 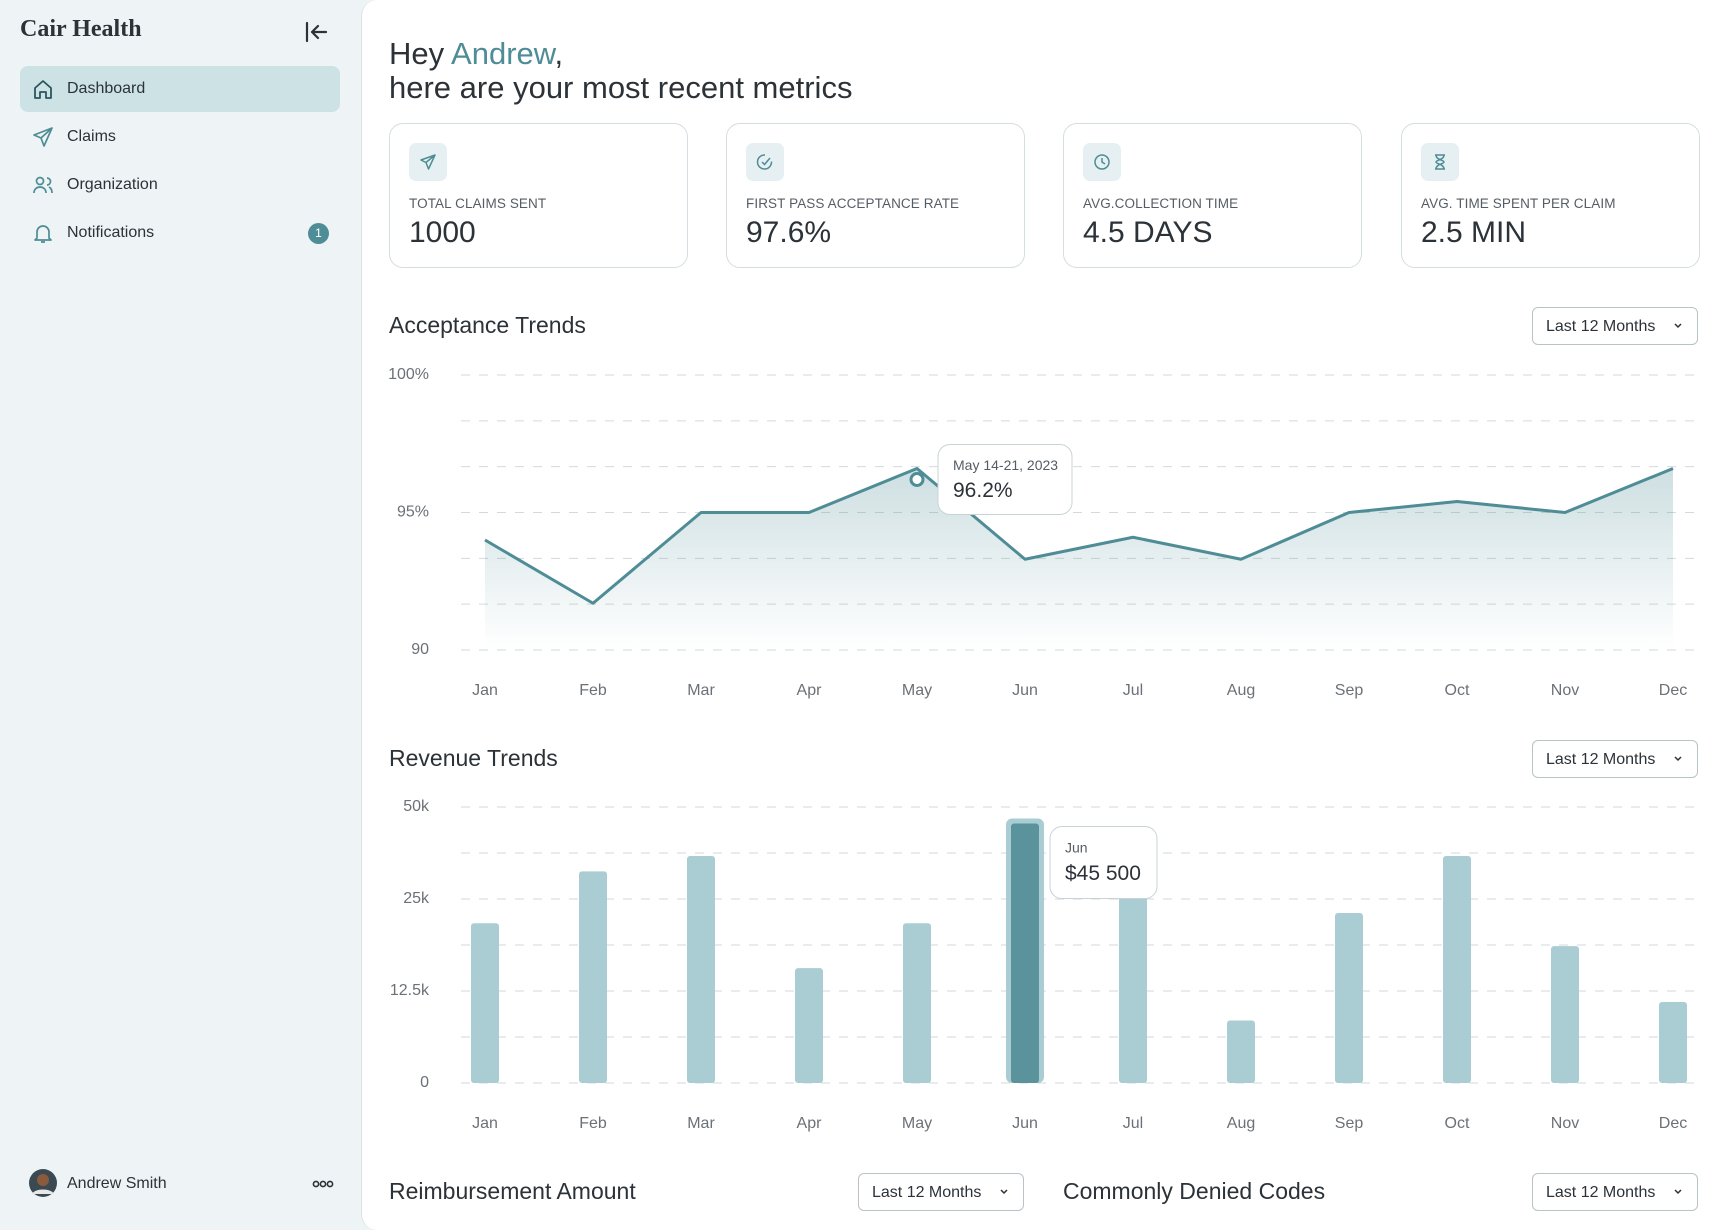 What do you see at coordinates (1518, 203) in the screenshot?
I see `metric-label: AVG. TIME SPENT PER CLAIM` at bounding box center [1518, 203].